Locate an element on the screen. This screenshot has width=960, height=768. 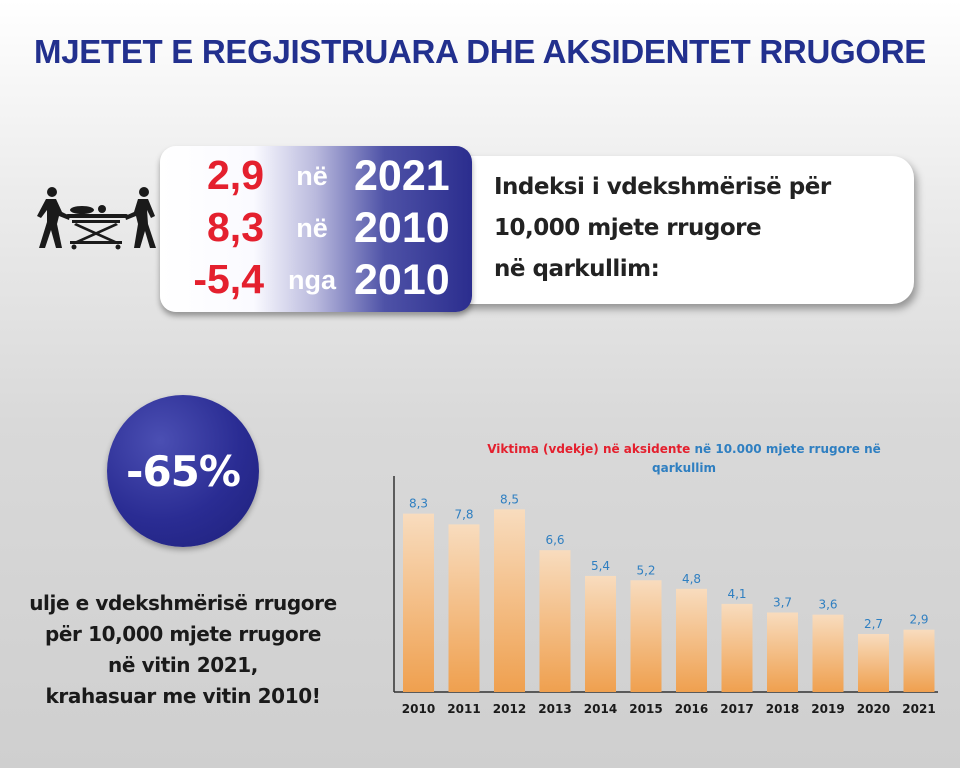
chart-title-blue: në 10.000 mjete rrugore në qarkullim is located at coordinates (766, 458).